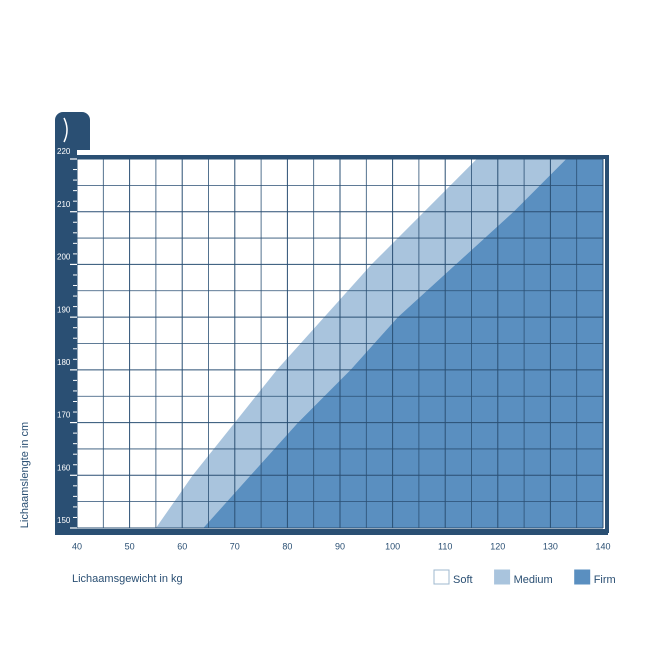  Describe the element at coordinates (392, 546) in the screenshot. I see `x-tick-label: 100` at that location.